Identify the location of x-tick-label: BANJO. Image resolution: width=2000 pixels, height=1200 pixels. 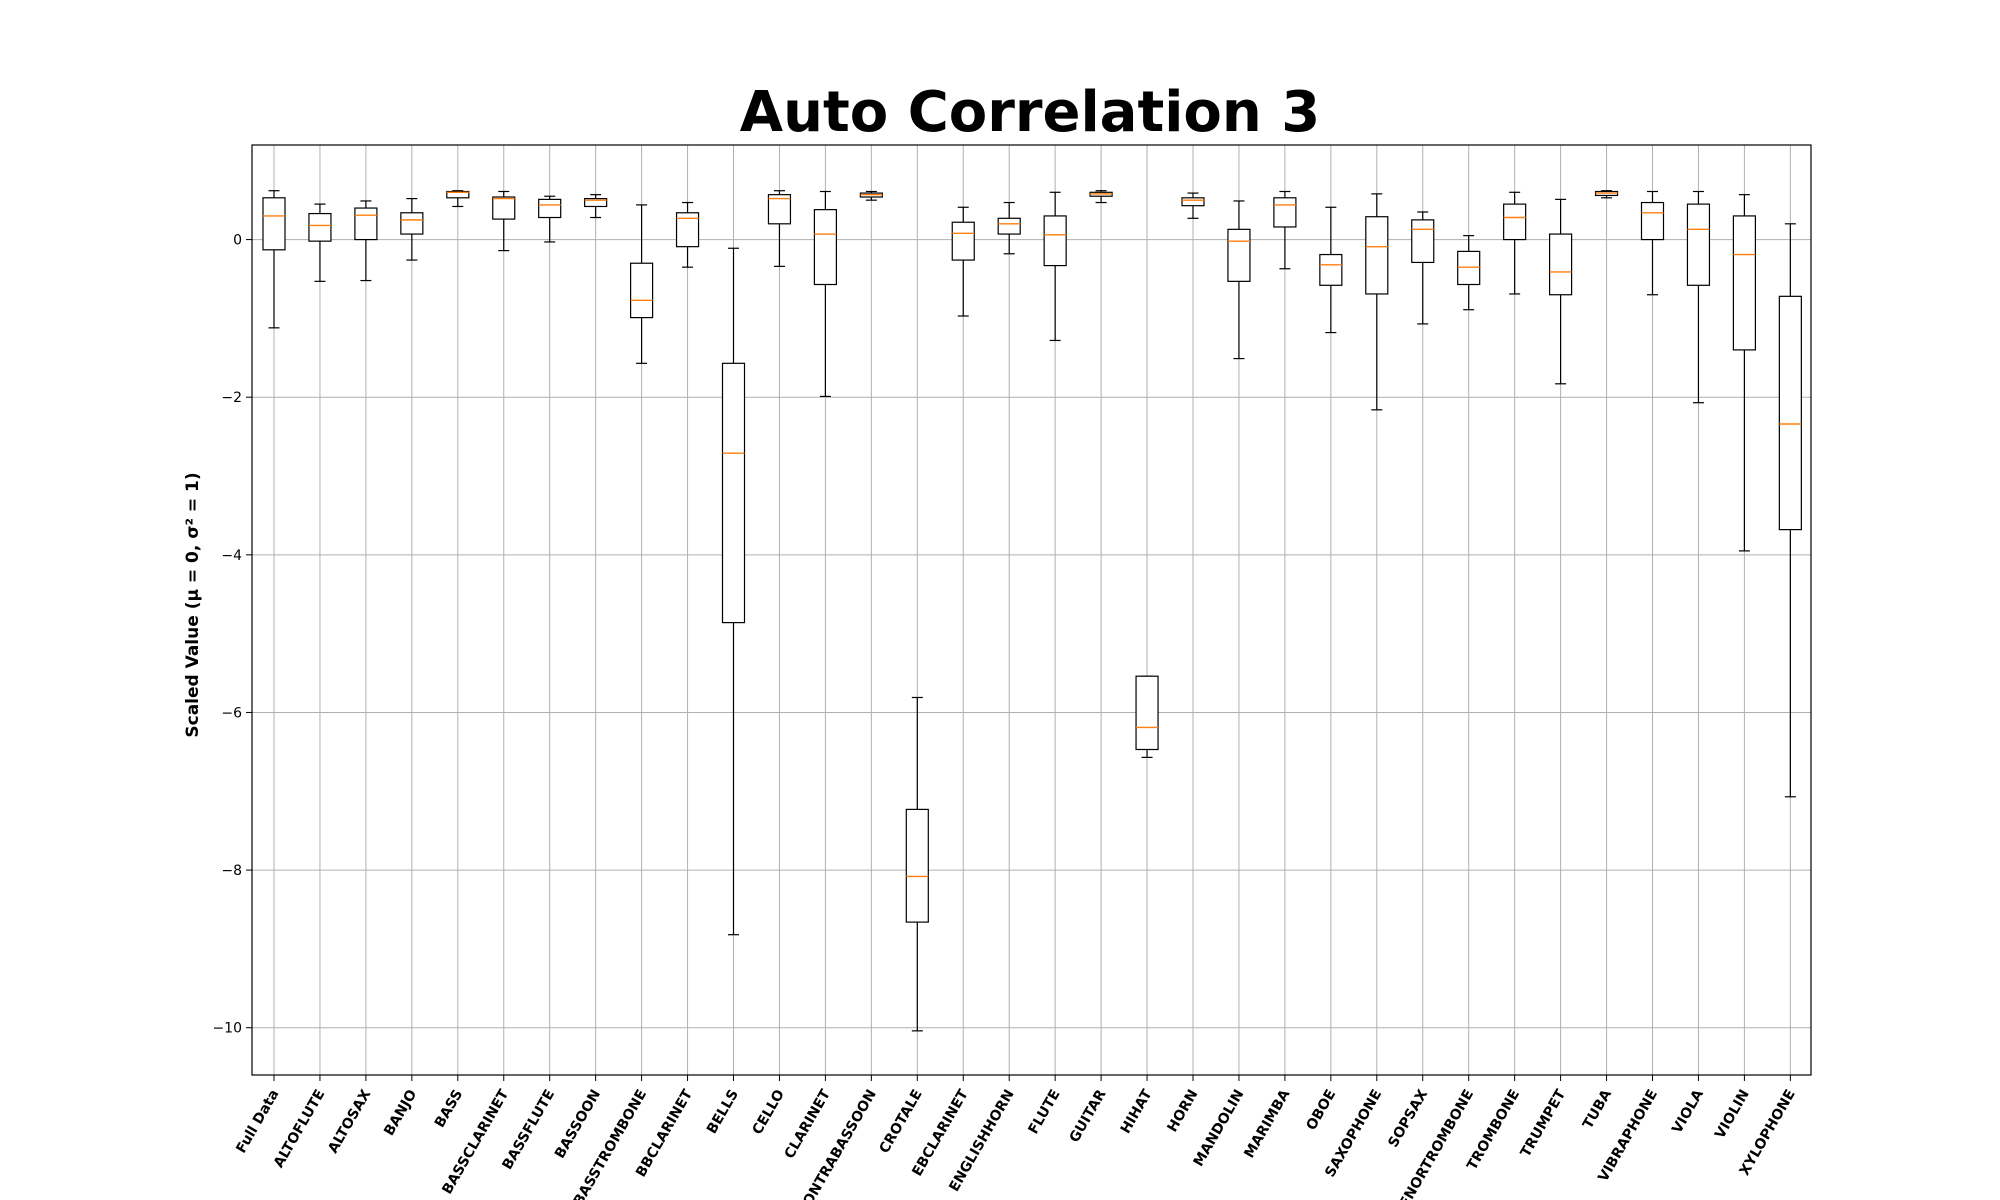
(400, 1113).